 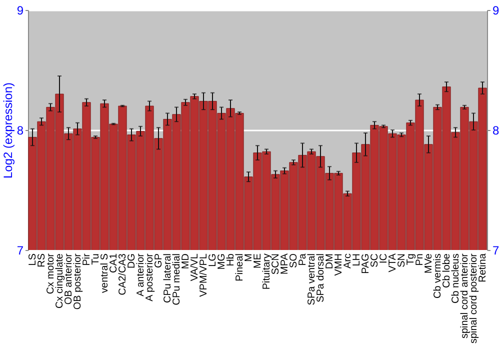 I want to click on y-tick-label: 7, so click(x=20, y=251).